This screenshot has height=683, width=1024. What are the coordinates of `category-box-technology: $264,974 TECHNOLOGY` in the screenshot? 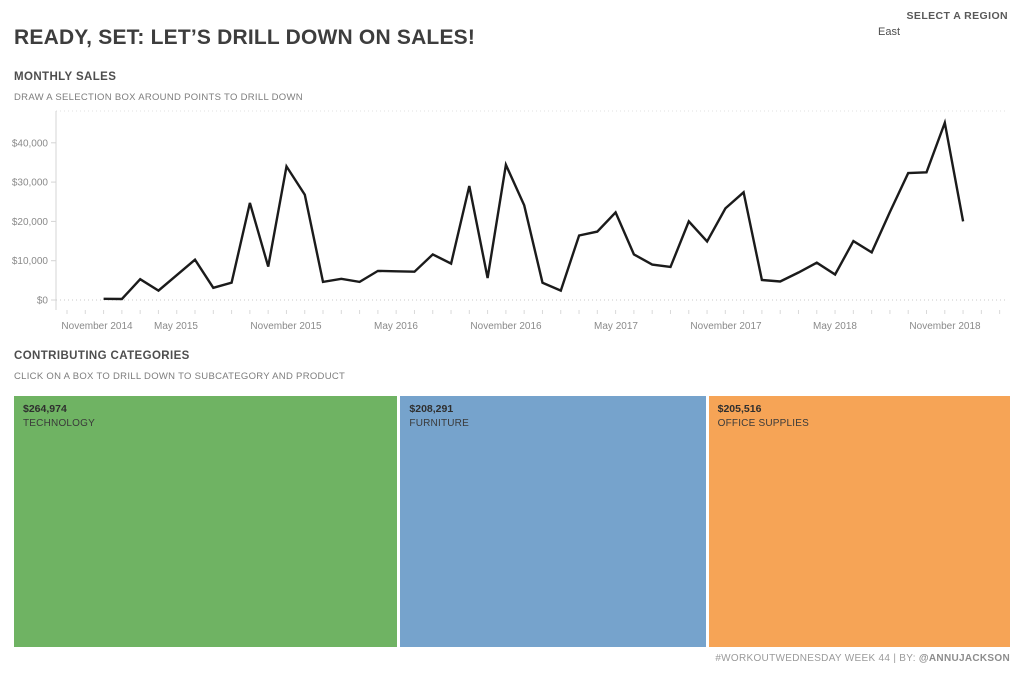 It's located at (206, 521).